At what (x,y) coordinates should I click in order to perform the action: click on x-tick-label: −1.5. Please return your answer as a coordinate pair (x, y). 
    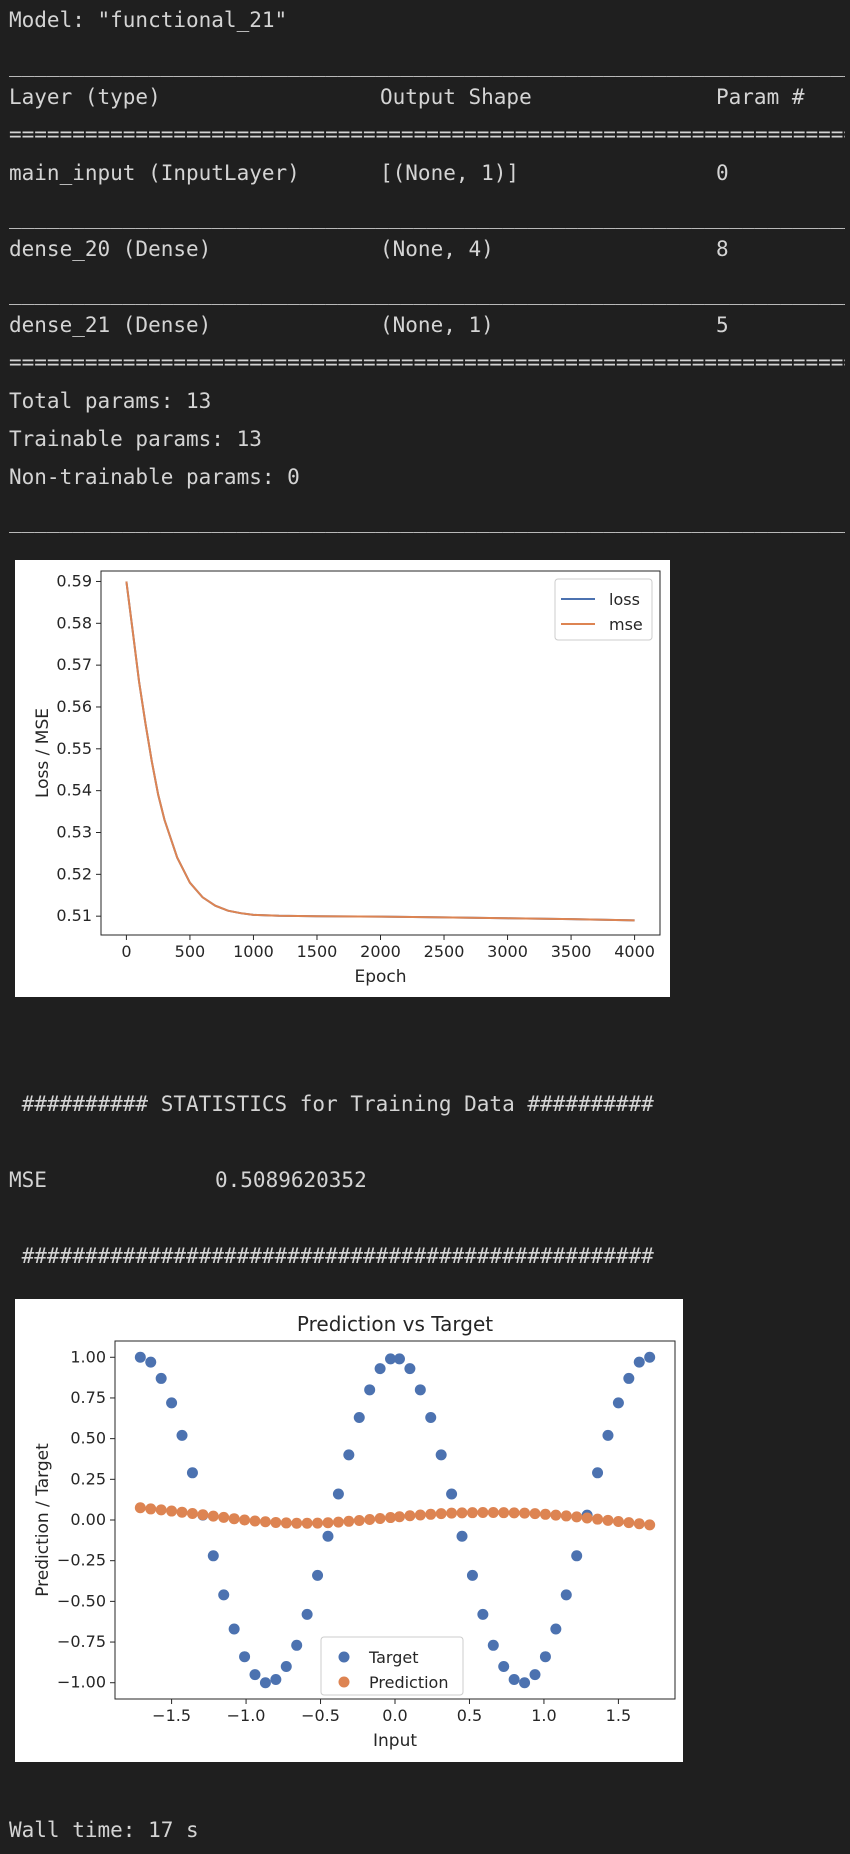
    Looking at the image, I should click on (171, 1715).